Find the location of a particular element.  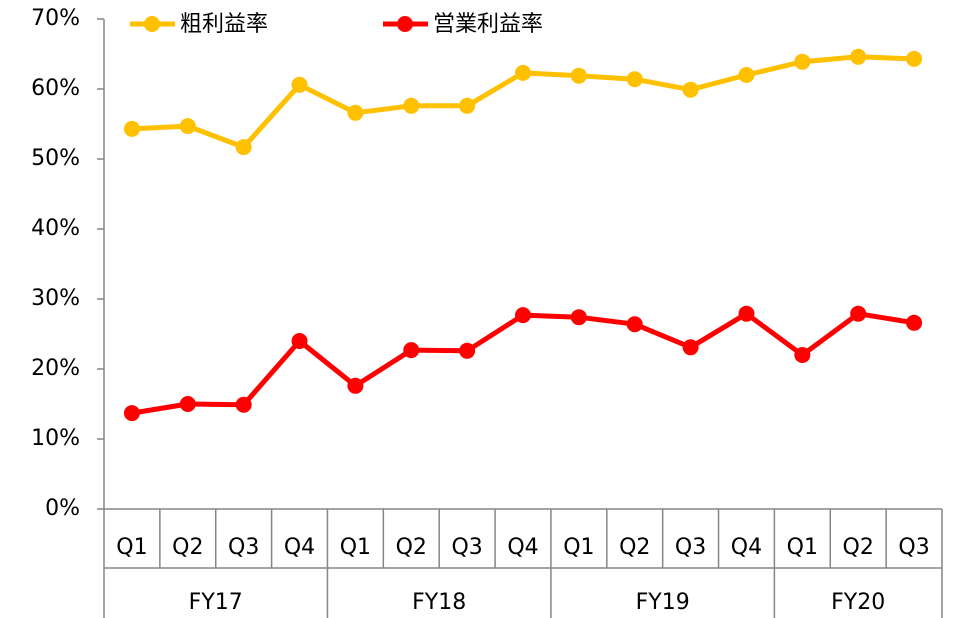

y-tick-label: 30% is located at coordinates (55, 298).